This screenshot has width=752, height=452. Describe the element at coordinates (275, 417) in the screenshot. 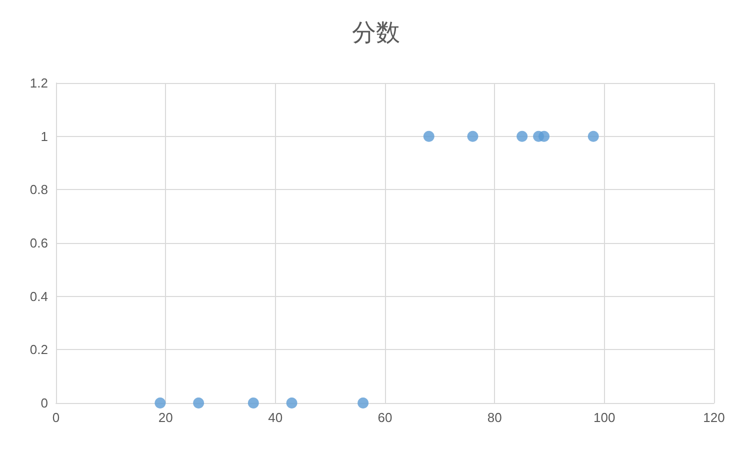

I see `x-tick-label: 40` at that location.